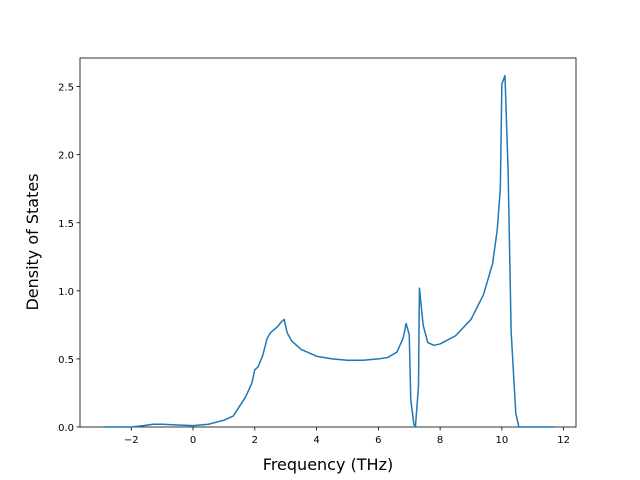  I want to click on x-tick-label: 10, so click(502, 440).